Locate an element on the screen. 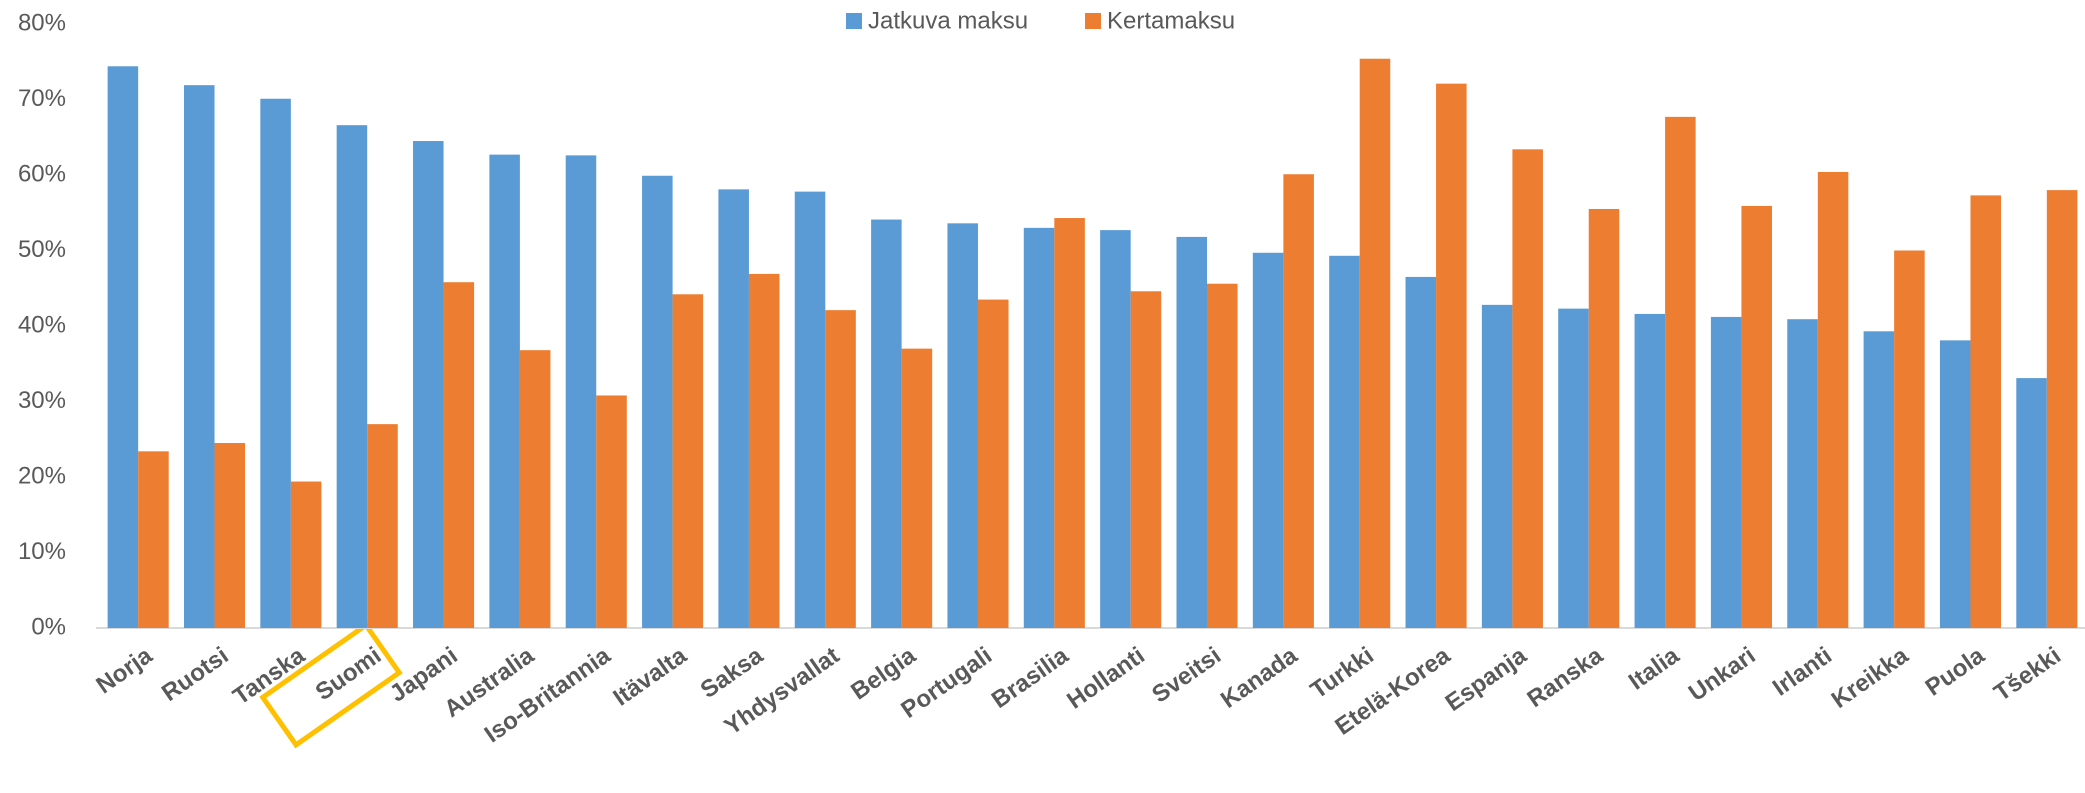  x-tick-label: Ruotsi is located at coordinates (195, 674).